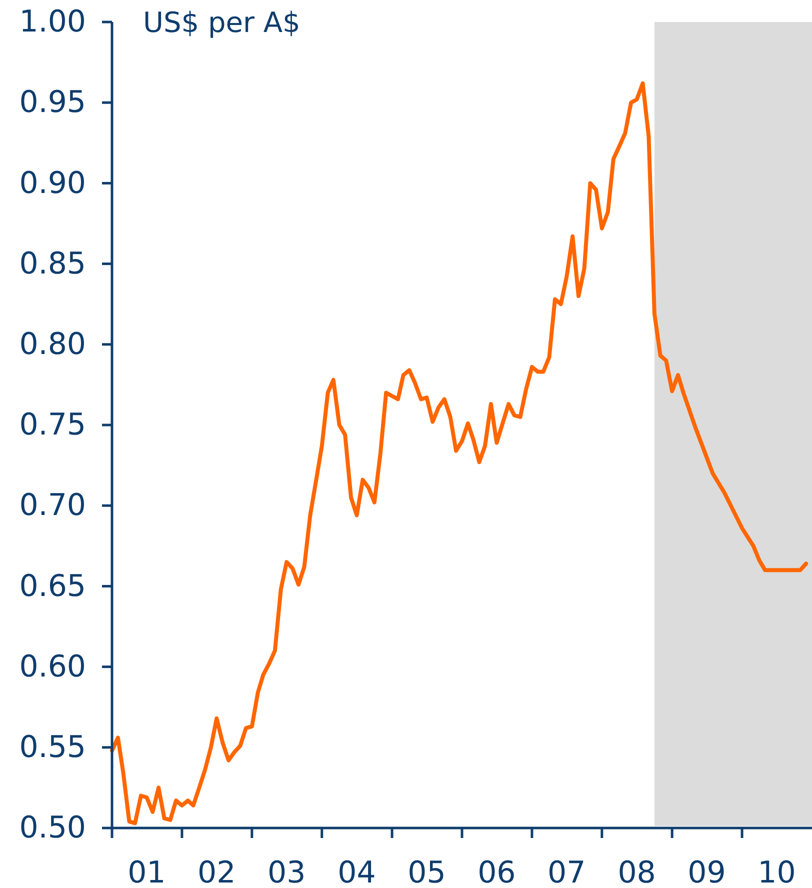  Describe the element at coordinates (707, 871) in the screenshot. I see `x-tick-label: 09` at that location.